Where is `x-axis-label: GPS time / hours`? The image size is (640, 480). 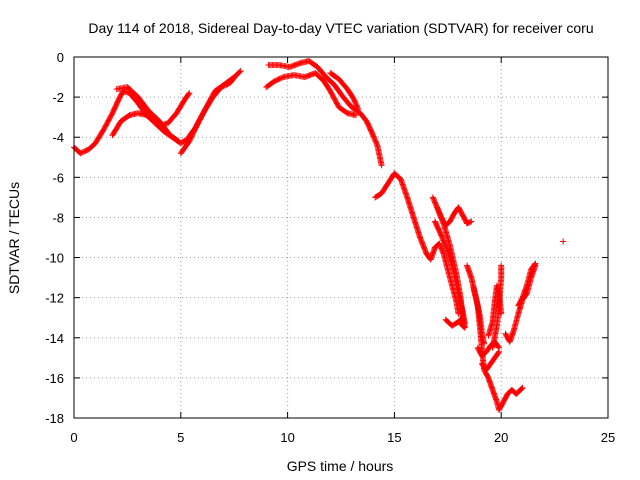 x-axis-label: GPS time / hours is located at coordinates (340, 466).